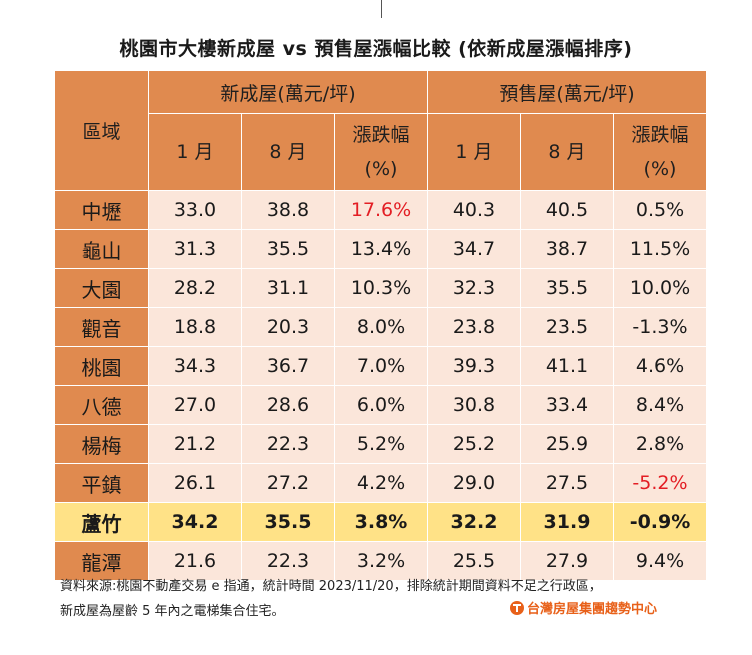  I want to click on cell-pre-jan: 29.0, so click(474, 483).